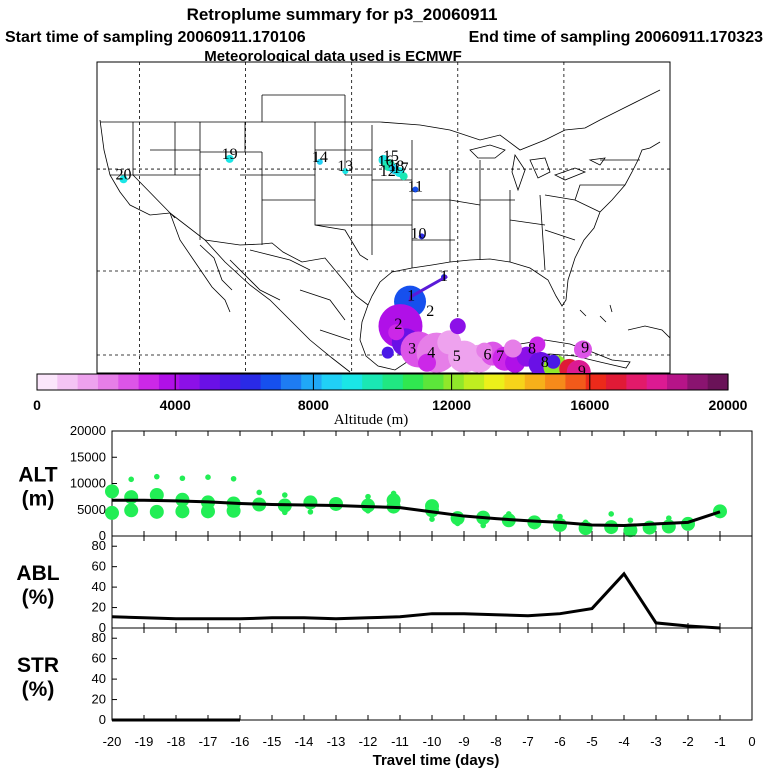  What do you see at coordinates (37, 573) in the screenshot?
I see `y-axis-label: ABL` at bounding box center [37, 573].